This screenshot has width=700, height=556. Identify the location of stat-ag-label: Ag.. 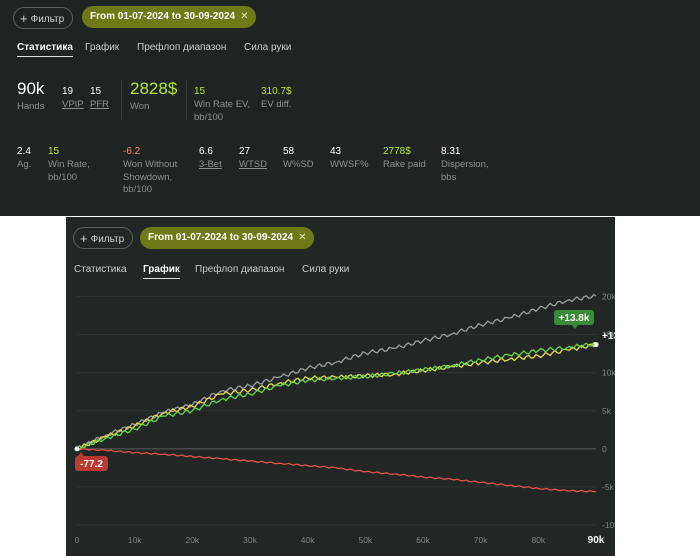
(24, 164).